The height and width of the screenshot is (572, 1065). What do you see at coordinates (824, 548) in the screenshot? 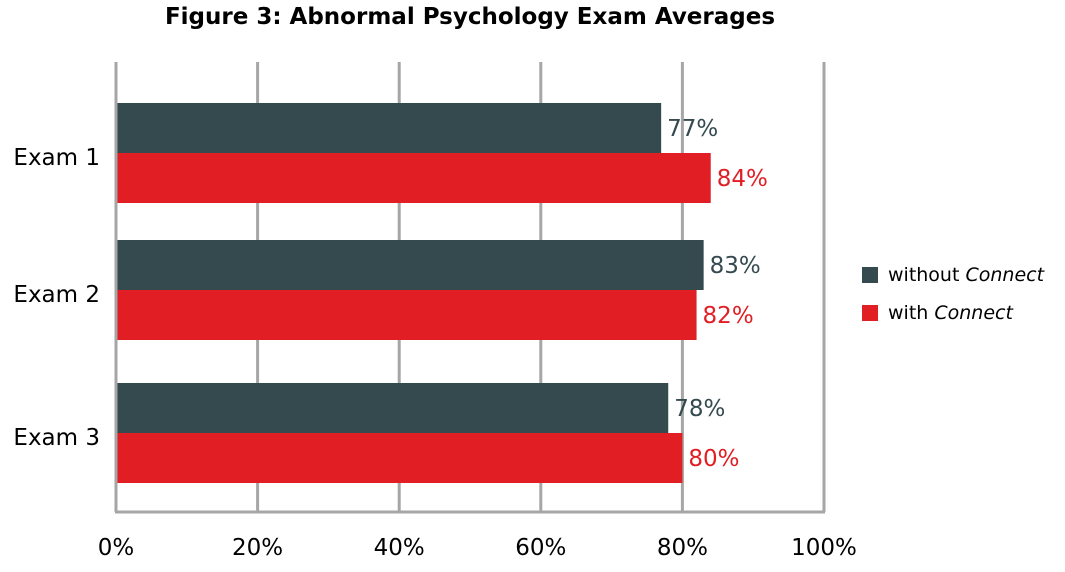
I see `x-tick-label-100: 100%` at bounding box center [824, 548].